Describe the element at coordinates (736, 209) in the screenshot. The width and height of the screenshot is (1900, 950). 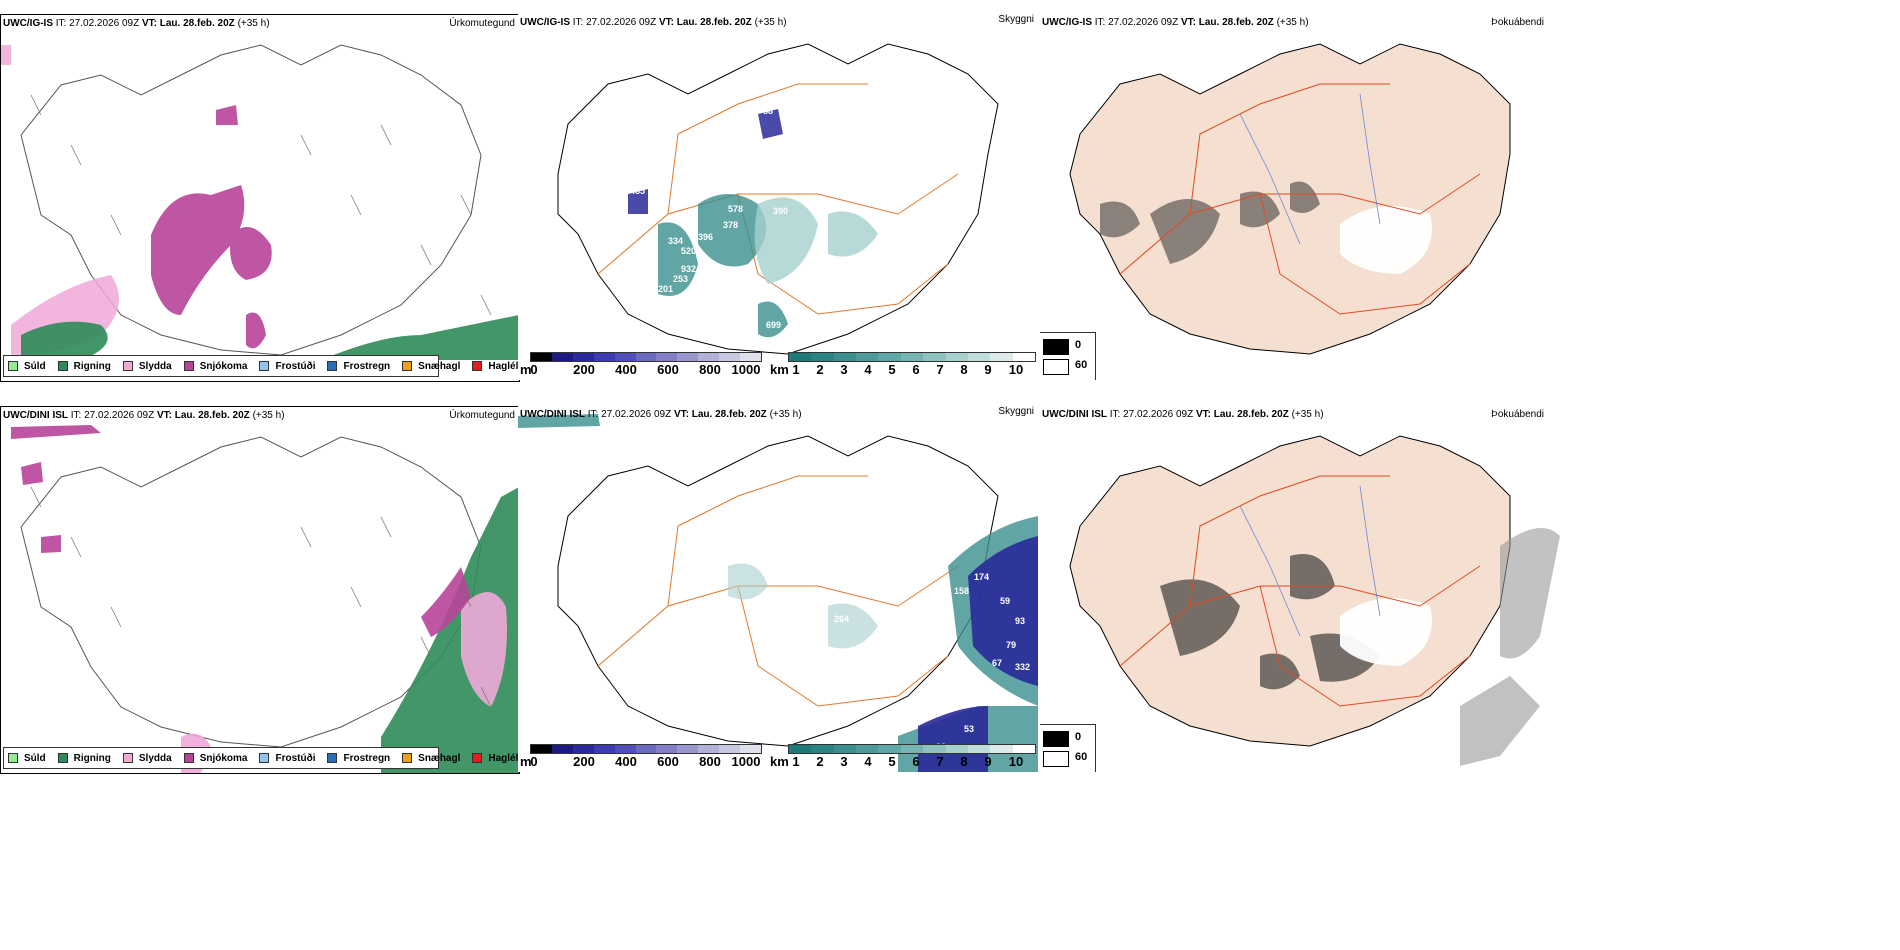
I see `cloud-base-label: 578` at that location.